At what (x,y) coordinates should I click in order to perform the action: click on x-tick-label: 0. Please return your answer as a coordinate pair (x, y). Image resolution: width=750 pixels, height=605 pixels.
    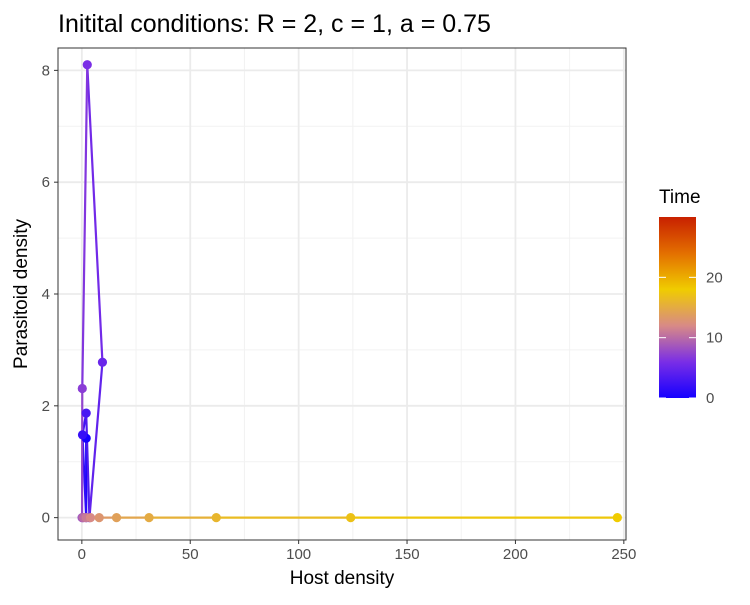
    Looking at the image, I should click on (82, 554).